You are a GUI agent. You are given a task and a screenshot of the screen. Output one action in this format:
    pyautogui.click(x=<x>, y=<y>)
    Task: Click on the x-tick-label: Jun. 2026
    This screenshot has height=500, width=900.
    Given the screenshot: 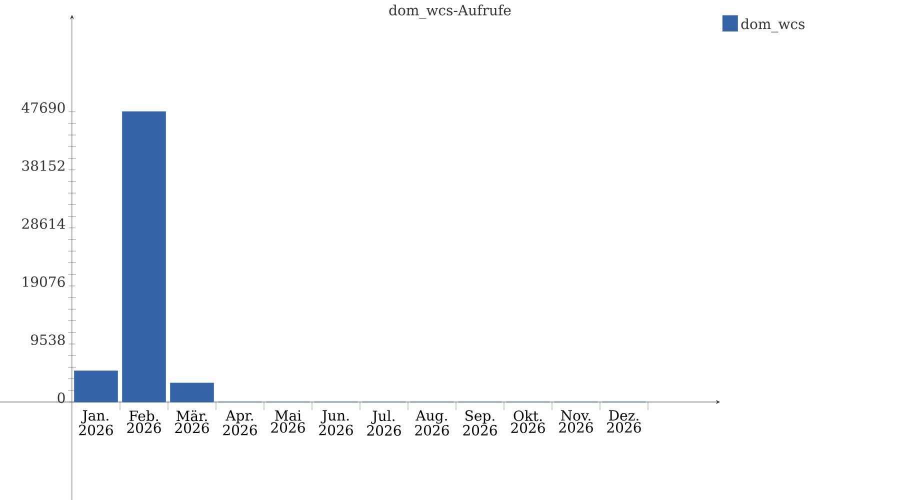 What is the action you would take?
    pyautogui.click(x=336, y=423)
    